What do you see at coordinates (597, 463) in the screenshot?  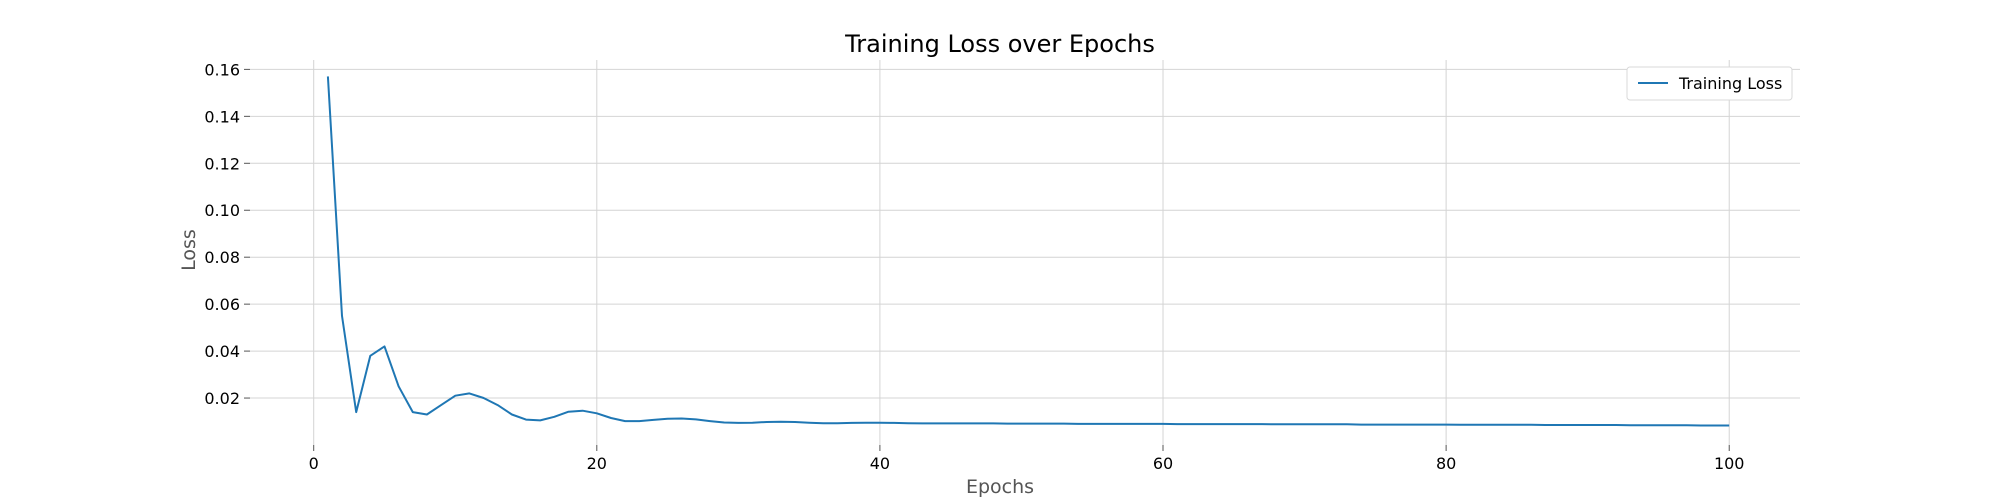 I see `x-tick-label: 20` at bounding box center [597, 463].